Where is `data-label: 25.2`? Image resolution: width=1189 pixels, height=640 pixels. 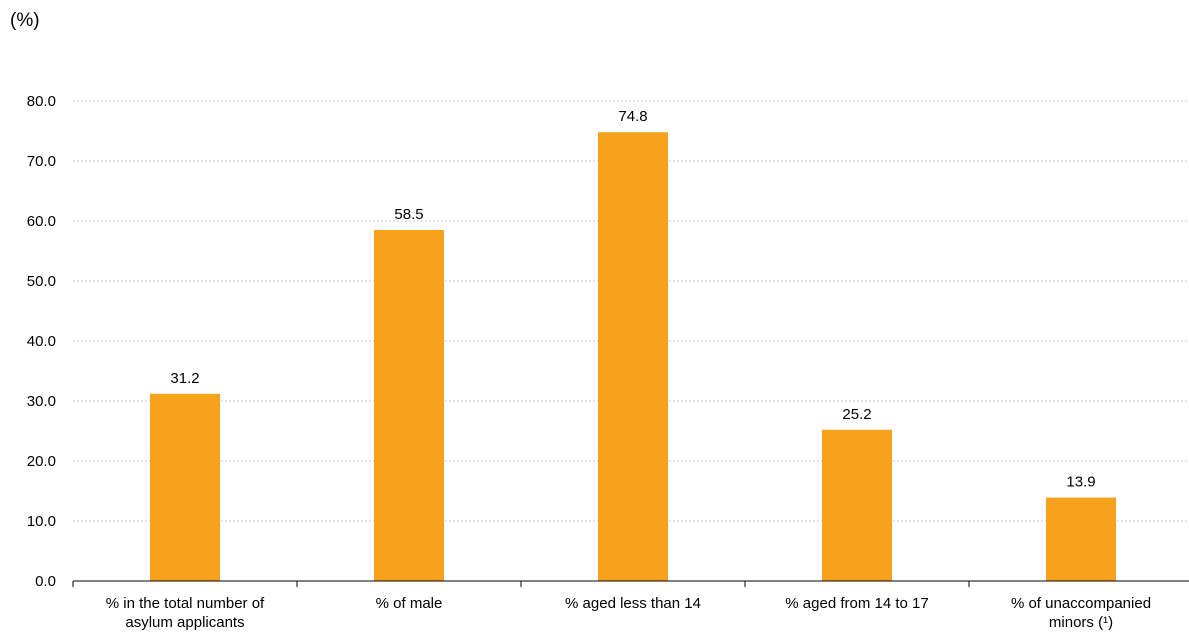
data-label: 25.2 is located at coordinates (856, 414).